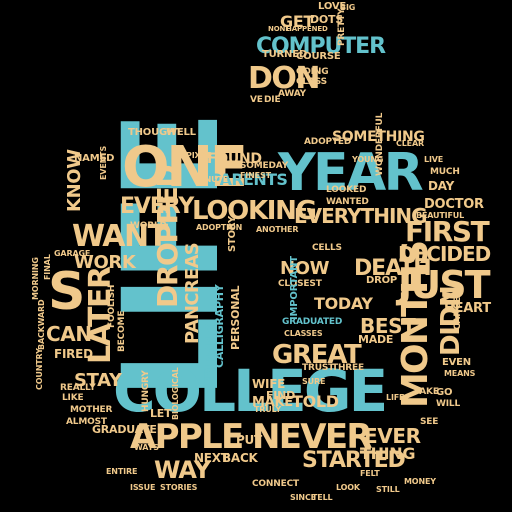  What do you see at coordinates (143, 487) in the screenshot?
I see `word-issue: ISSUE` at bounding box center [143, 487].